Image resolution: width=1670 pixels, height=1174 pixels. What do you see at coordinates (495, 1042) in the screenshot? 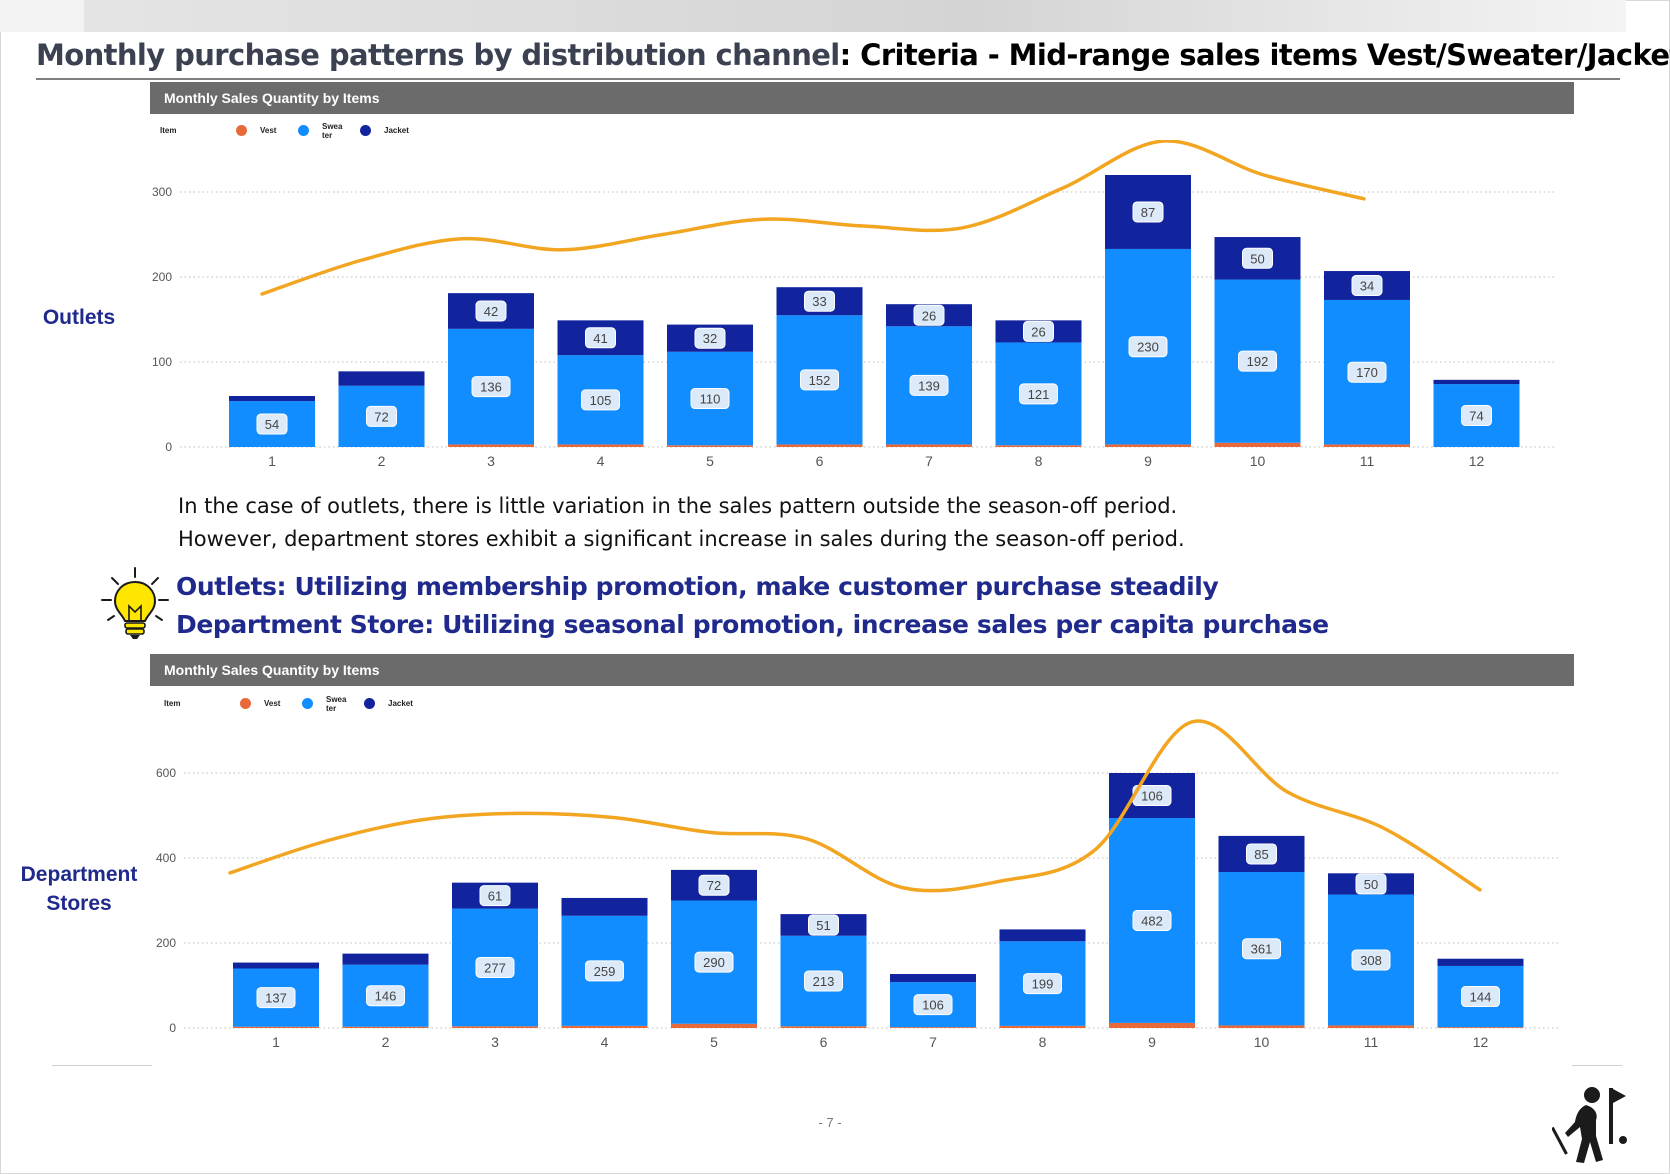
I see `x-tick-label: 3` at bounding box center [495, 1042].